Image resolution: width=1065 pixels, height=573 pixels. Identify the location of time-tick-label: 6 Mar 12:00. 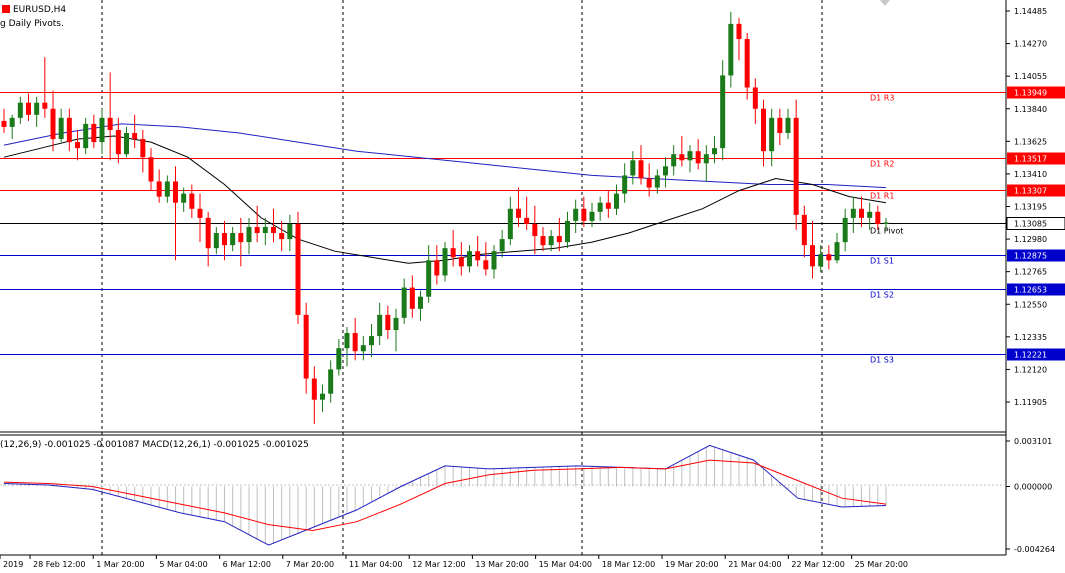
(247, 564).